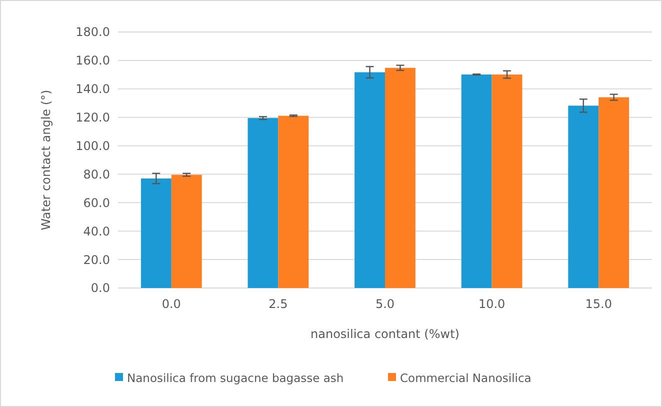 This screenshot has width=662, height=407. What do you see at coordinates (385, 304) in the screenshot?
I see `x-tick-label: 5.0` at bounding box center [385, 304].